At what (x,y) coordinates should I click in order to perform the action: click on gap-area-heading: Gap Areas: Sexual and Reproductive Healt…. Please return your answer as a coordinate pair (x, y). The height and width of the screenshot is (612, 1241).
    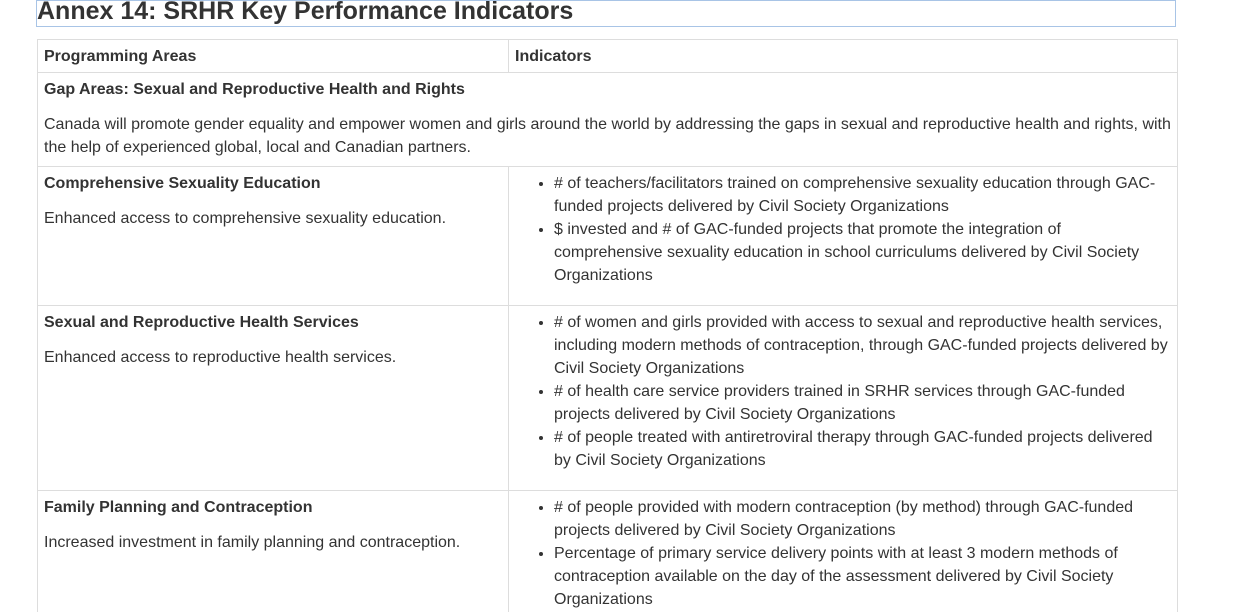
    Looking at the image, I should click on (254, 89).